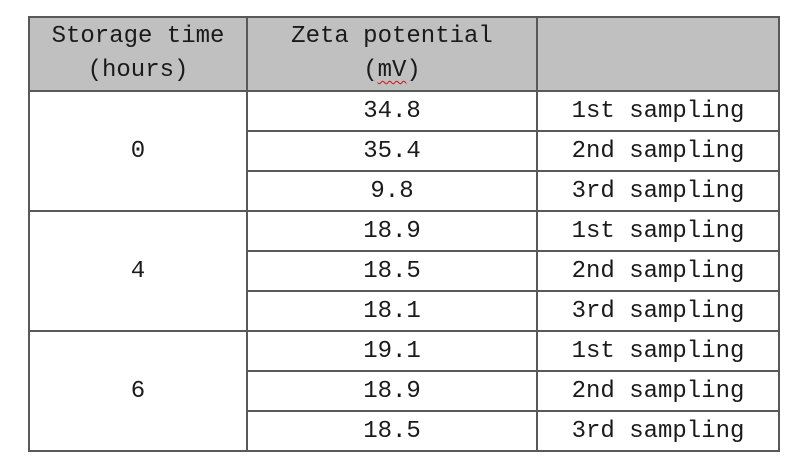 The height and width of the screenshot is (461, 800). Describe the element at coordinates (138, 36) in the screenshot. I see `header-storage-time-line1: Storage time` at that location.